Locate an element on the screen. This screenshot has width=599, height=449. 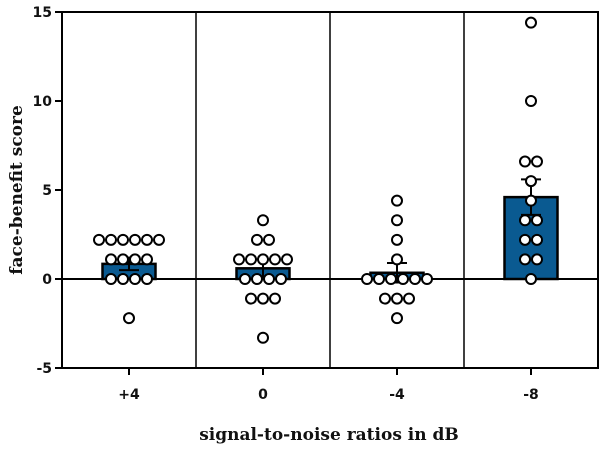
y-axis-title: face-benefit score is located at coordinates (17, 190).